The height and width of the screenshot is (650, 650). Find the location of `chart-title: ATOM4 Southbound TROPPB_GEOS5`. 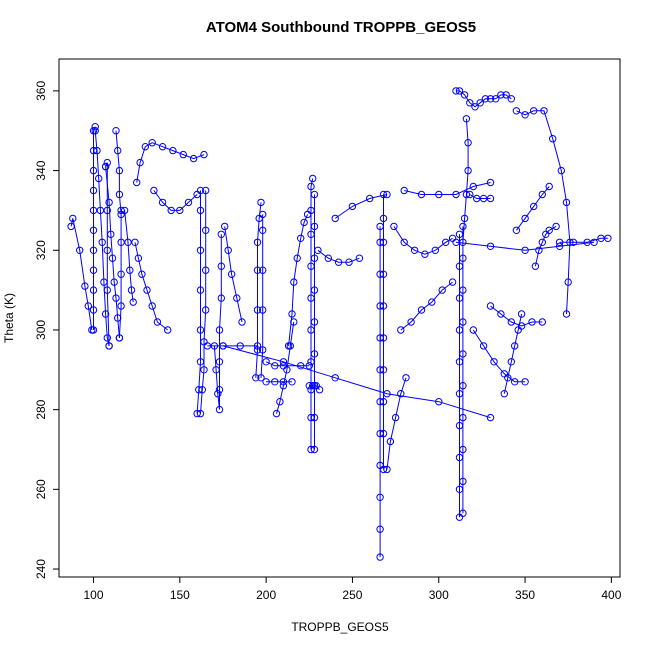

chart-title: ATOM4 Southbound TROPPB_GEOS5 is located at coordinates (341, 27).